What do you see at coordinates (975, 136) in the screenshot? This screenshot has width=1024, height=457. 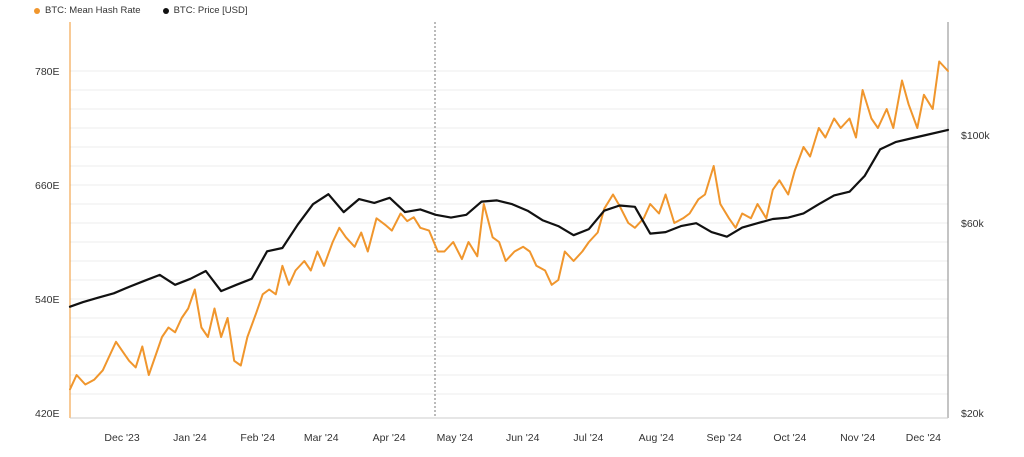 I see `y-right-tick-label: $100k` at bounding box center [975, 136].